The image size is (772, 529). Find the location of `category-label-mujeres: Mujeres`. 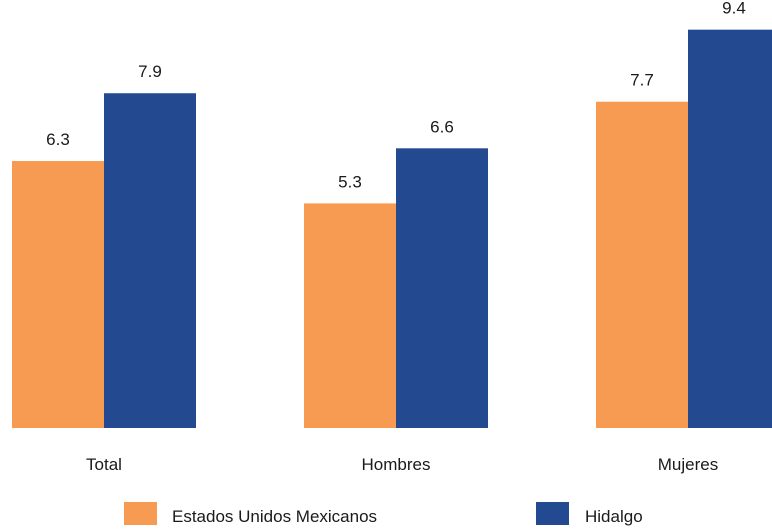

category-label-mujeres: Mujeres is located at coordinates (688, 464).